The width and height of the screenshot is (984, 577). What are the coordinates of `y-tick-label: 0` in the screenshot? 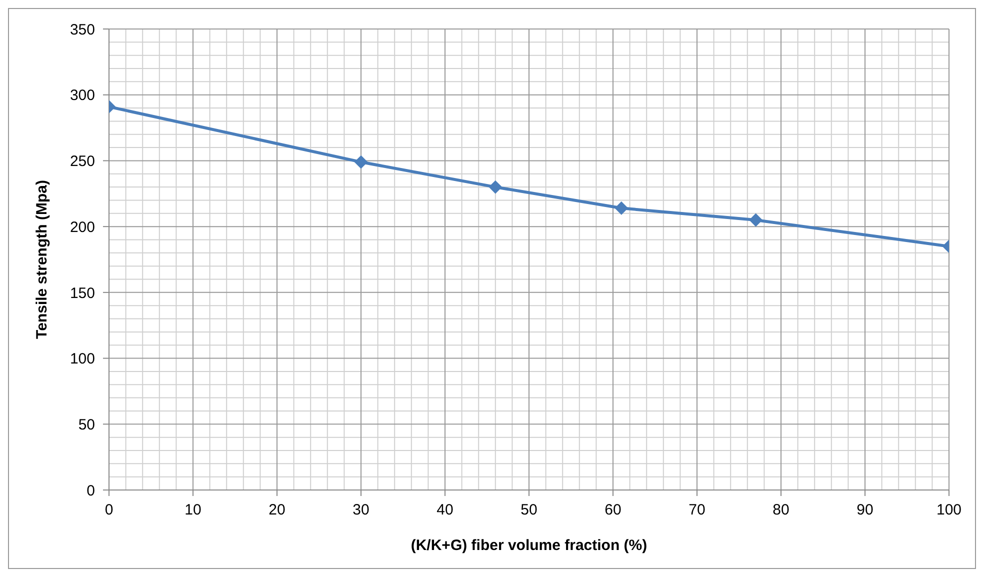 It's located at (90, 491).